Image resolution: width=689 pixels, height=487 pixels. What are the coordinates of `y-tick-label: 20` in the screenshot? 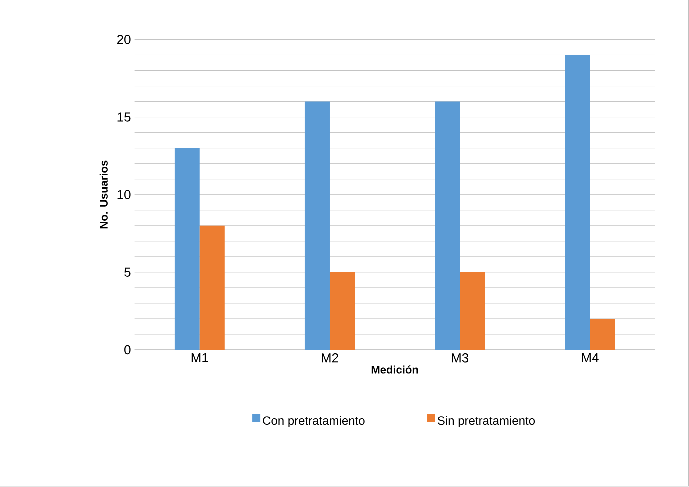 It's located at (124, 39).